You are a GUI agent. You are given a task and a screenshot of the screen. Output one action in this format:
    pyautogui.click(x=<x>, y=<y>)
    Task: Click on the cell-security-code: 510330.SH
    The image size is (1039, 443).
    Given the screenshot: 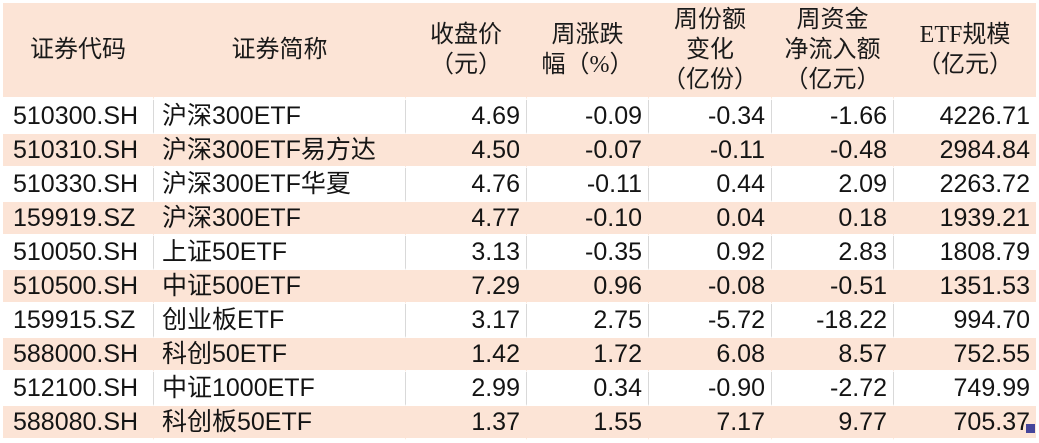 What is the action you would take?
    pyautogui.click(x=78, y=185)
    